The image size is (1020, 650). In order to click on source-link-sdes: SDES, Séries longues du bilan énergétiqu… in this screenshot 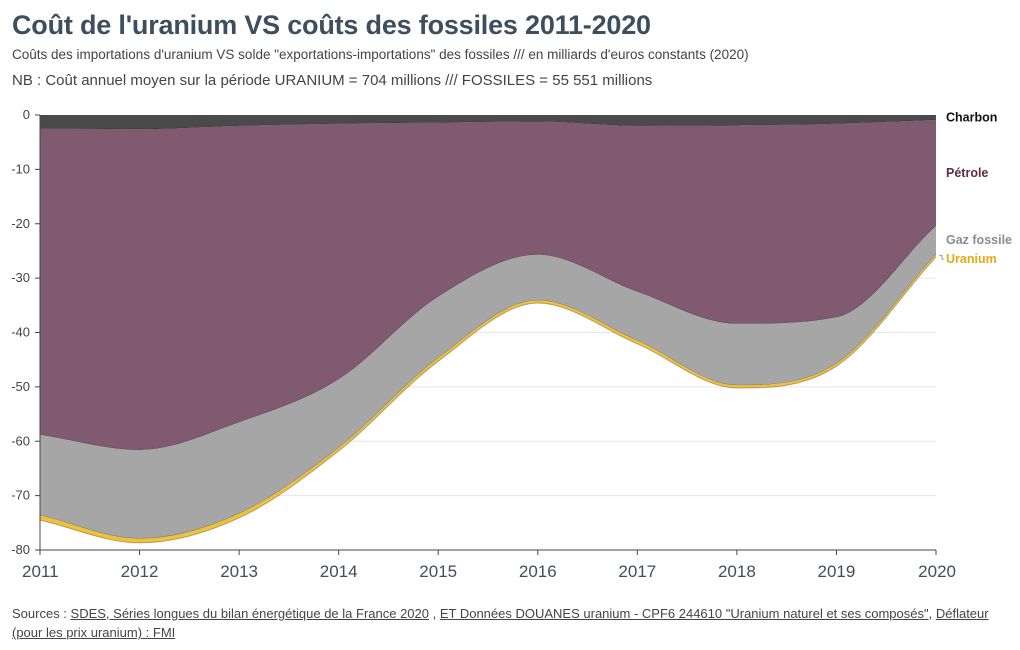, I will do `click(249, 613)`.